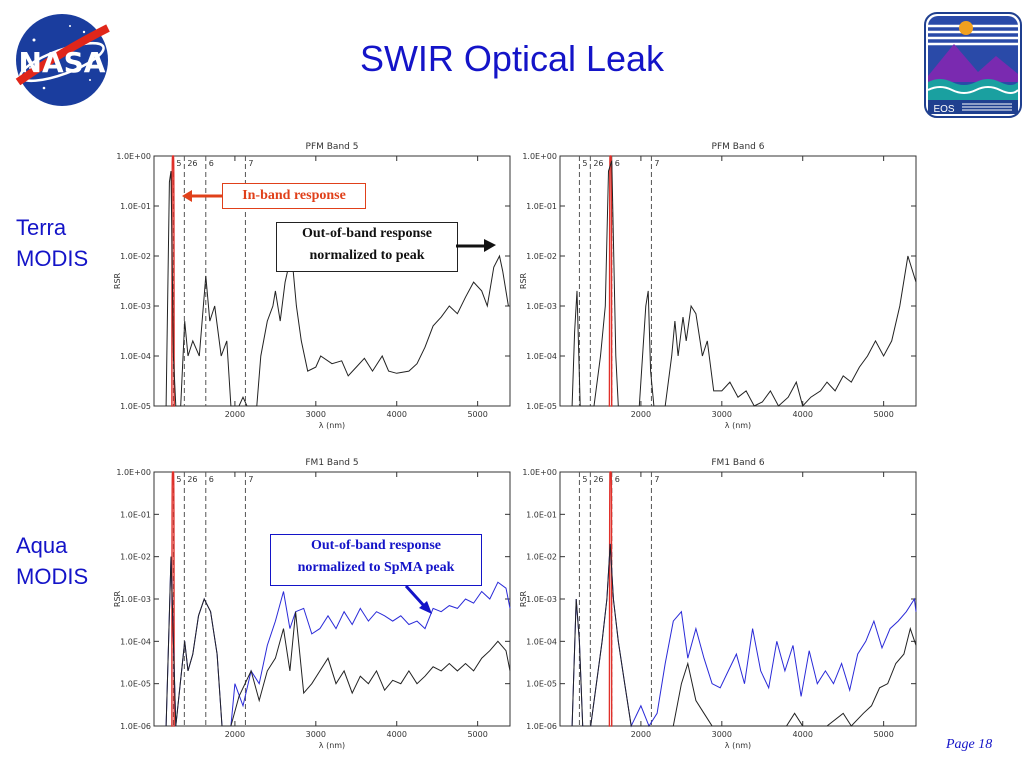 This screenshot has width=1024, height=768. What do you see at coordinates (332, 147) in the screenshot?
I see `chart-title: PFM Band 5` at bounding box center [332, 147].